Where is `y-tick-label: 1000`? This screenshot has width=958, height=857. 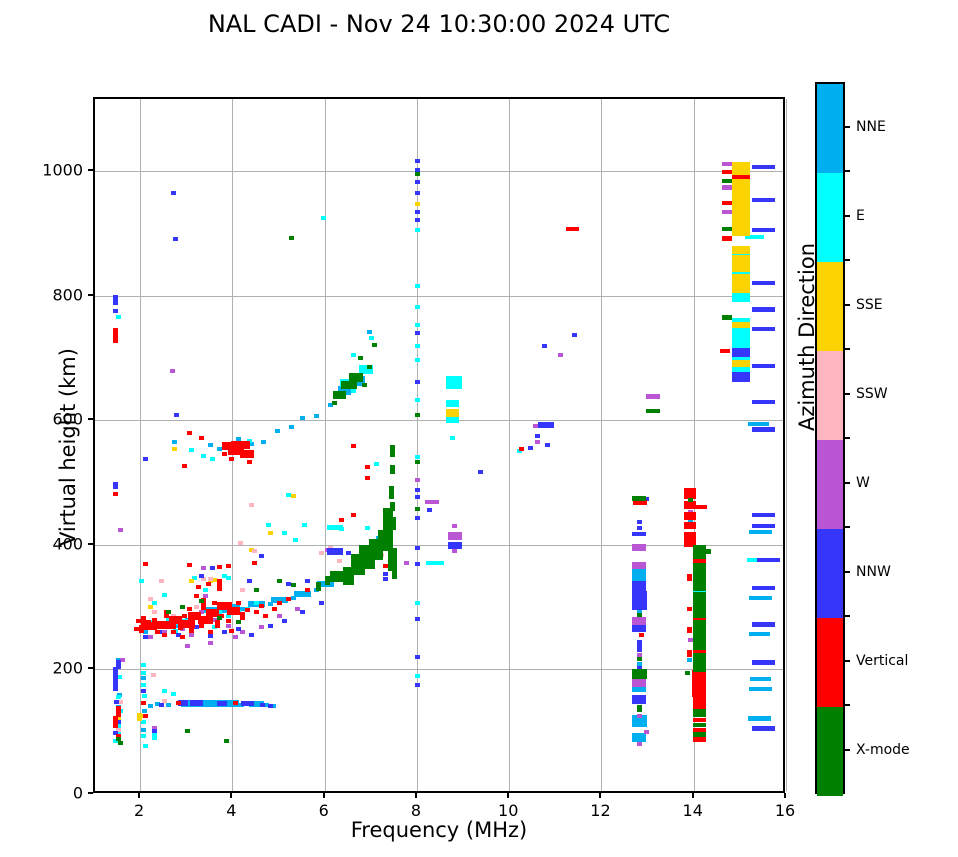 y-tick-label: 1000 is located at coordinates (62, 170).